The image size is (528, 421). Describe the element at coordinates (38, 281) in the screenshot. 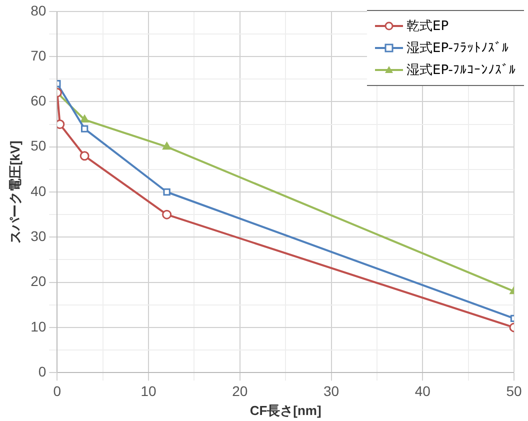

I see `y-tick-label: 20` at that location.